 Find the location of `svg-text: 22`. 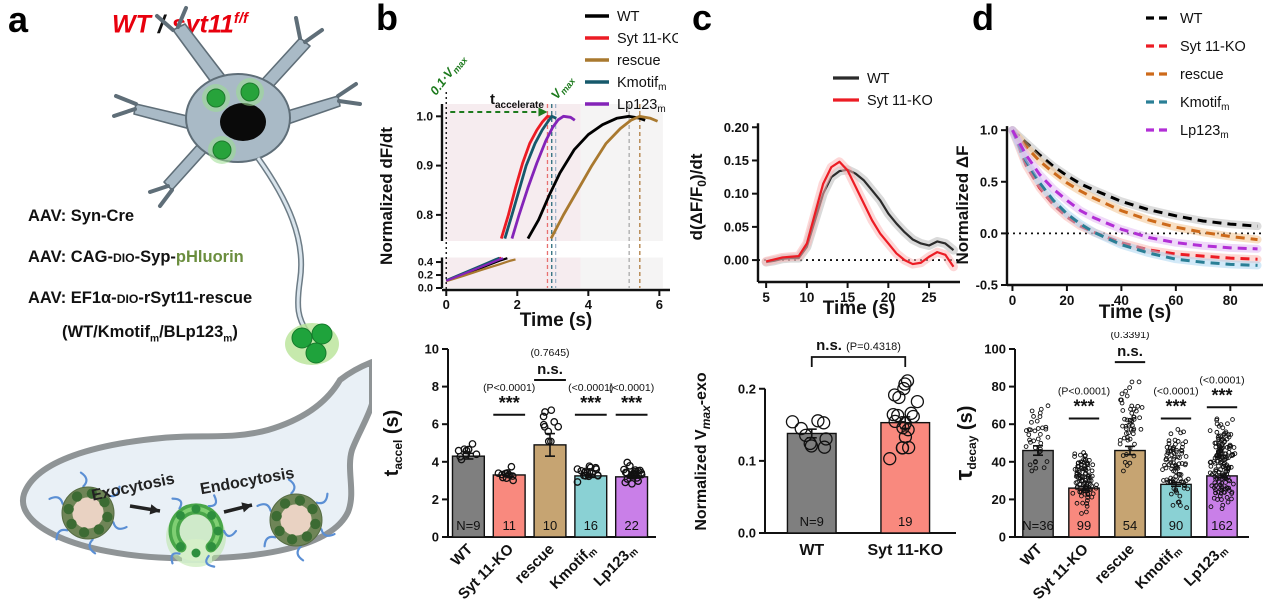

svg-text: 22 is located at coordinates (631, 525).